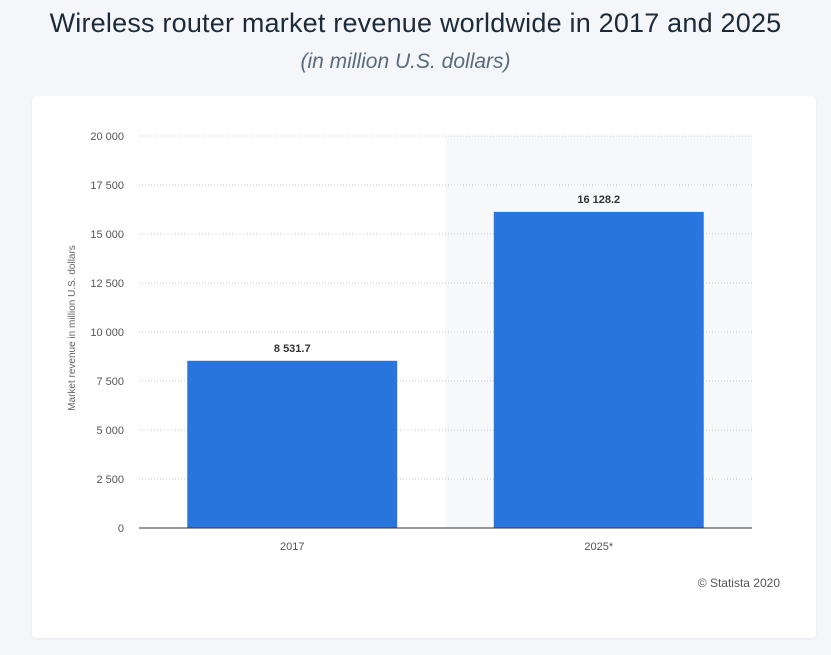  What do you see at coordinates (598, 547) in the screenshot?
I see `x-tick-label: 2025*` at bounding box center [598, 547].